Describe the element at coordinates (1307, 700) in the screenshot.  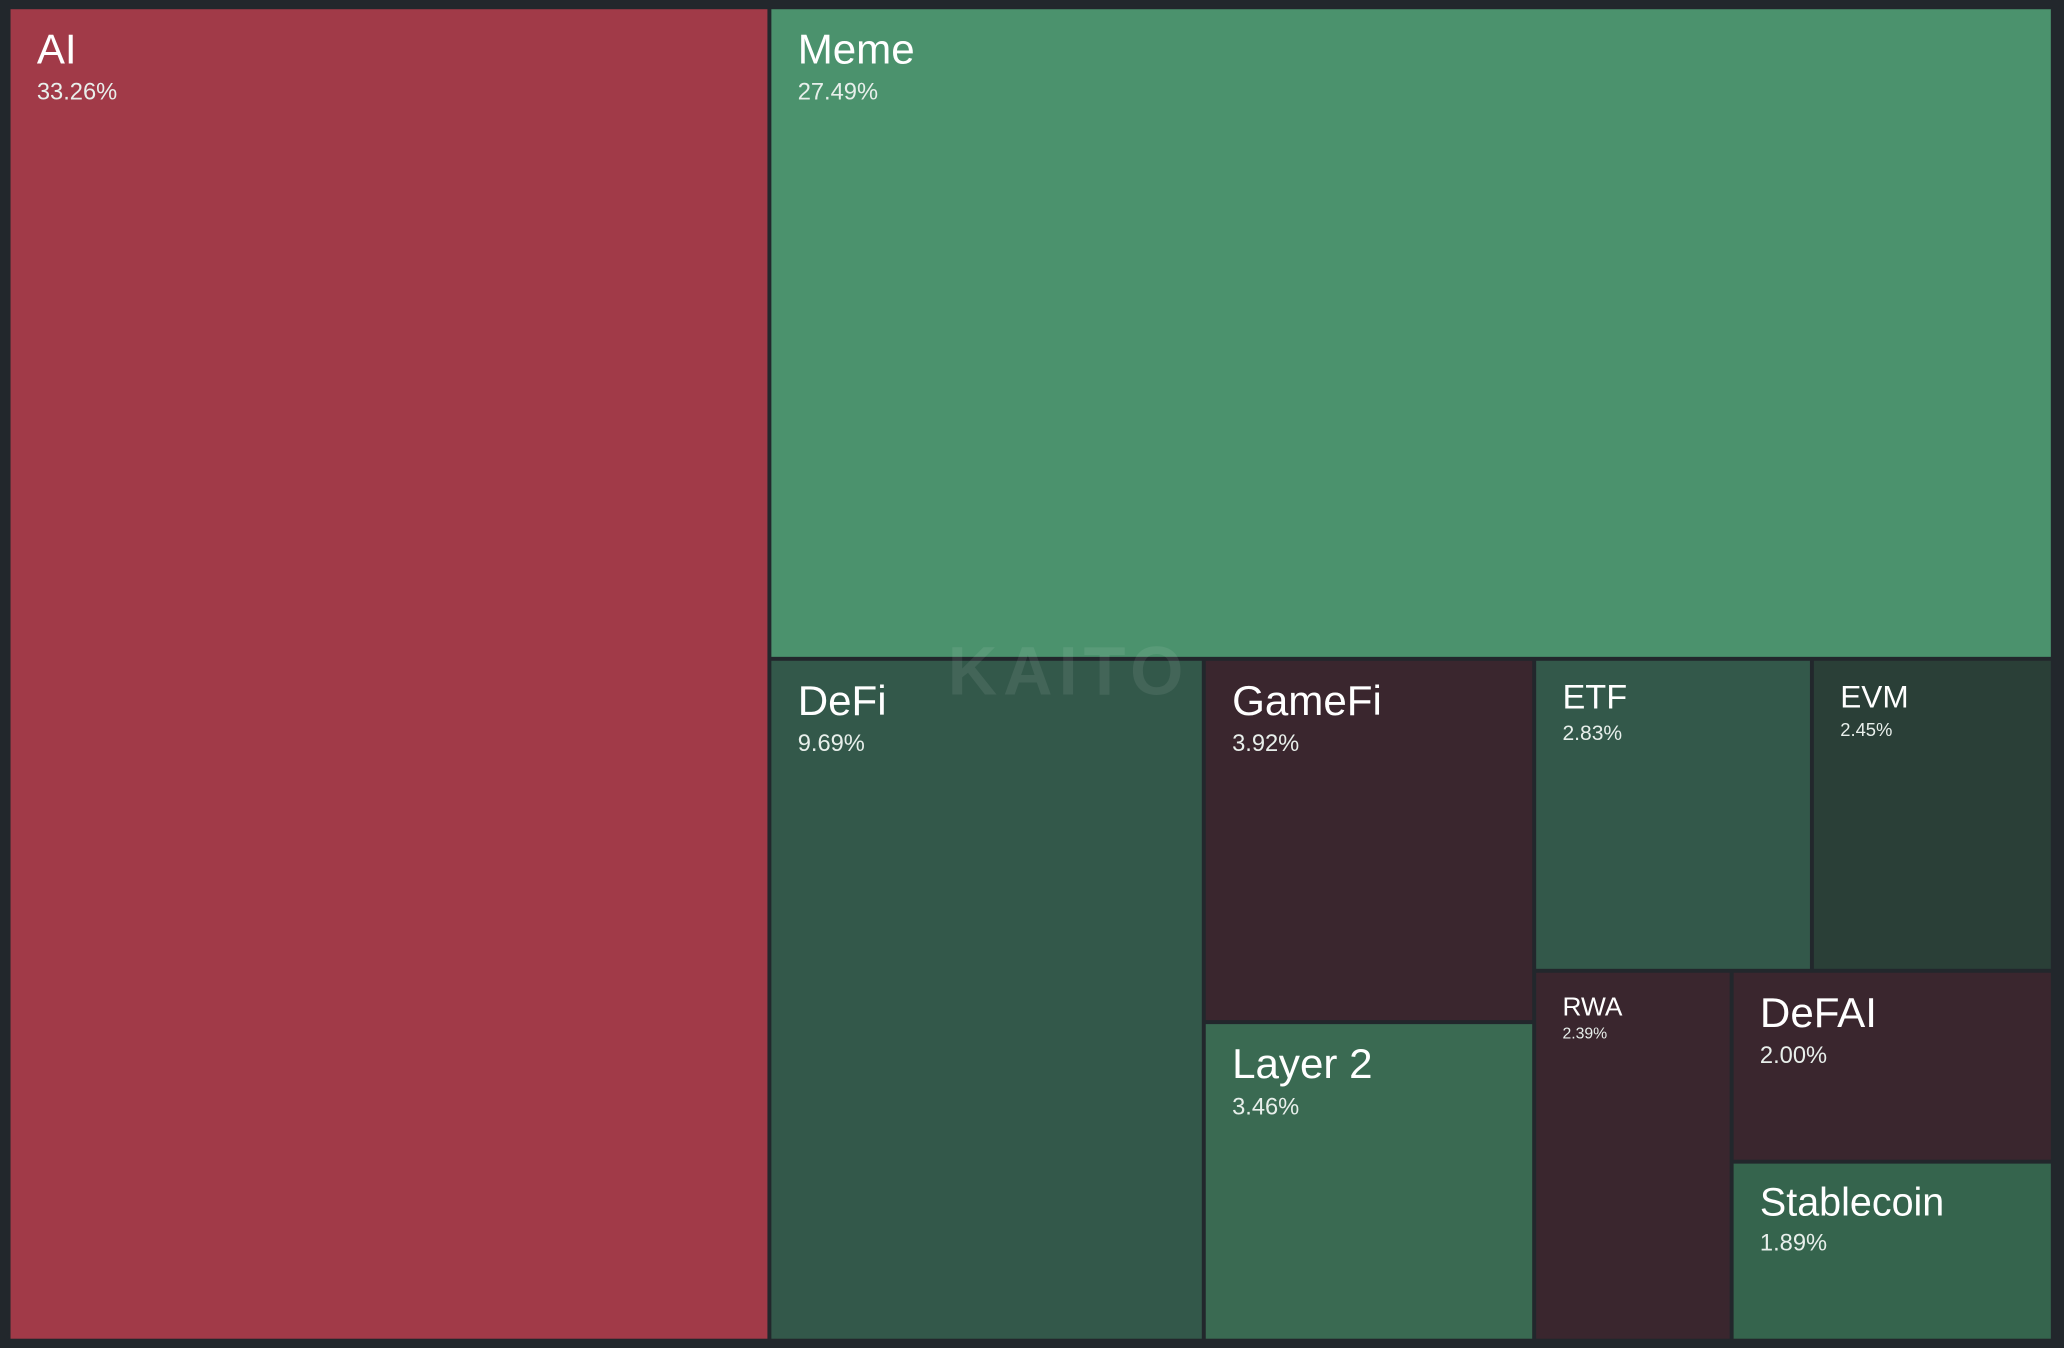
I see `tile-label: GameFi` at that location.